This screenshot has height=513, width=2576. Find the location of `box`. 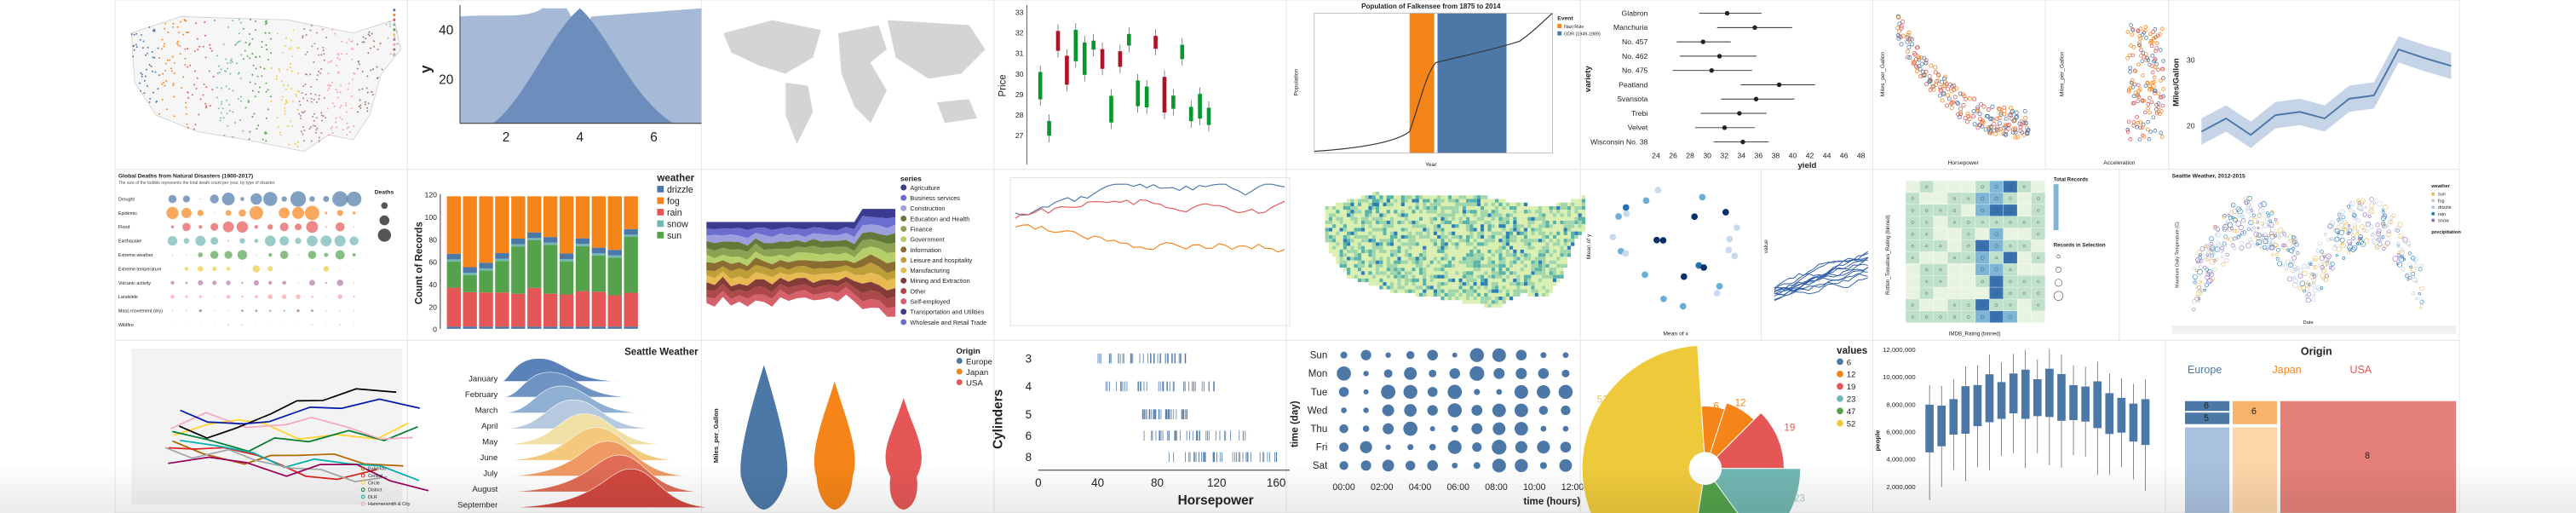

box is located at coordinates (2086, 404).